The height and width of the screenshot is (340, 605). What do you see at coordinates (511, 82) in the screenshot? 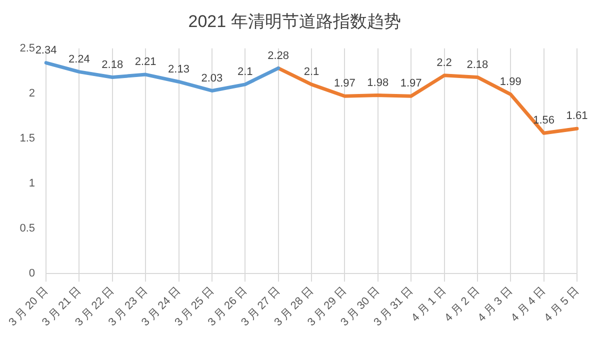
I see `data-label: 1.99` at bounding box center [511, 82].